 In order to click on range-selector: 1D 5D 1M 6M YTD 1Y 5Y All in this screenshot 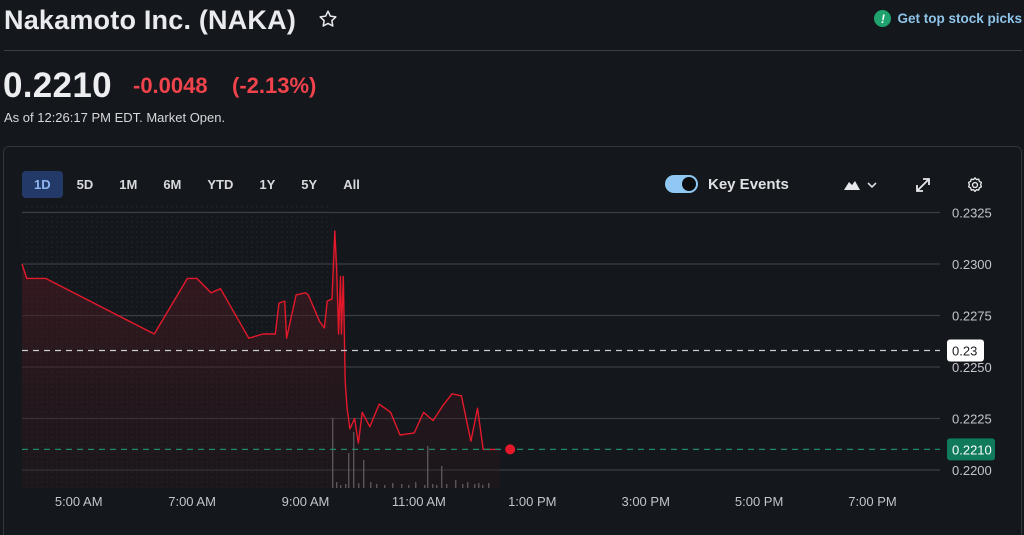, I will do `click(198, 184)`.